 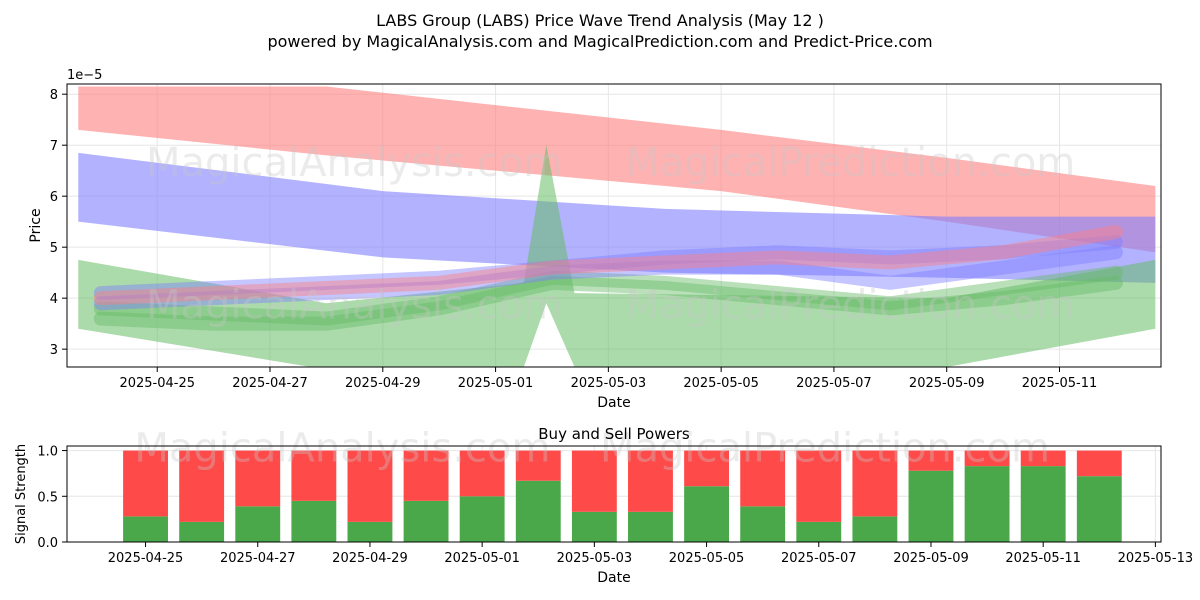 What do you see at coordinates (54, 350) in the screenshot?
I see `y-tick-label: 3` at bounding box center [54, 350].